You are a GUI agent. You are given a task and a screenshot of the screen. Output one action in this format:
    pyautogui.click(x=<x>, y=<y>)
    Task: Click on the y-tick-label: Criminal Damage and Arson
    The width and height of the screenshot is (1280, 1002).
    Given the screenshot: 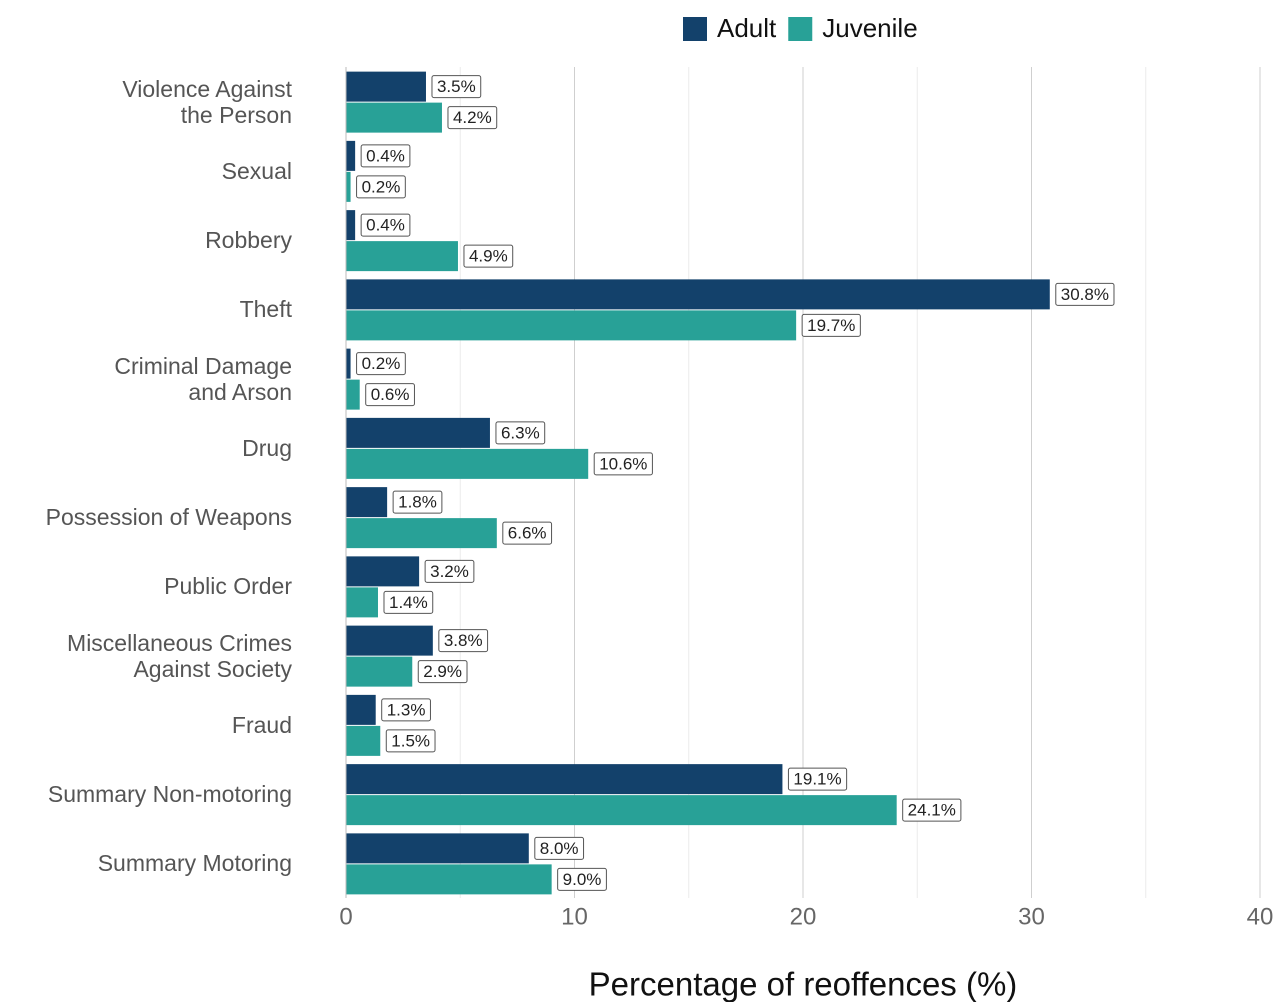 What is the action you would take?
    pyautogui.click(x=203, y=378)
    